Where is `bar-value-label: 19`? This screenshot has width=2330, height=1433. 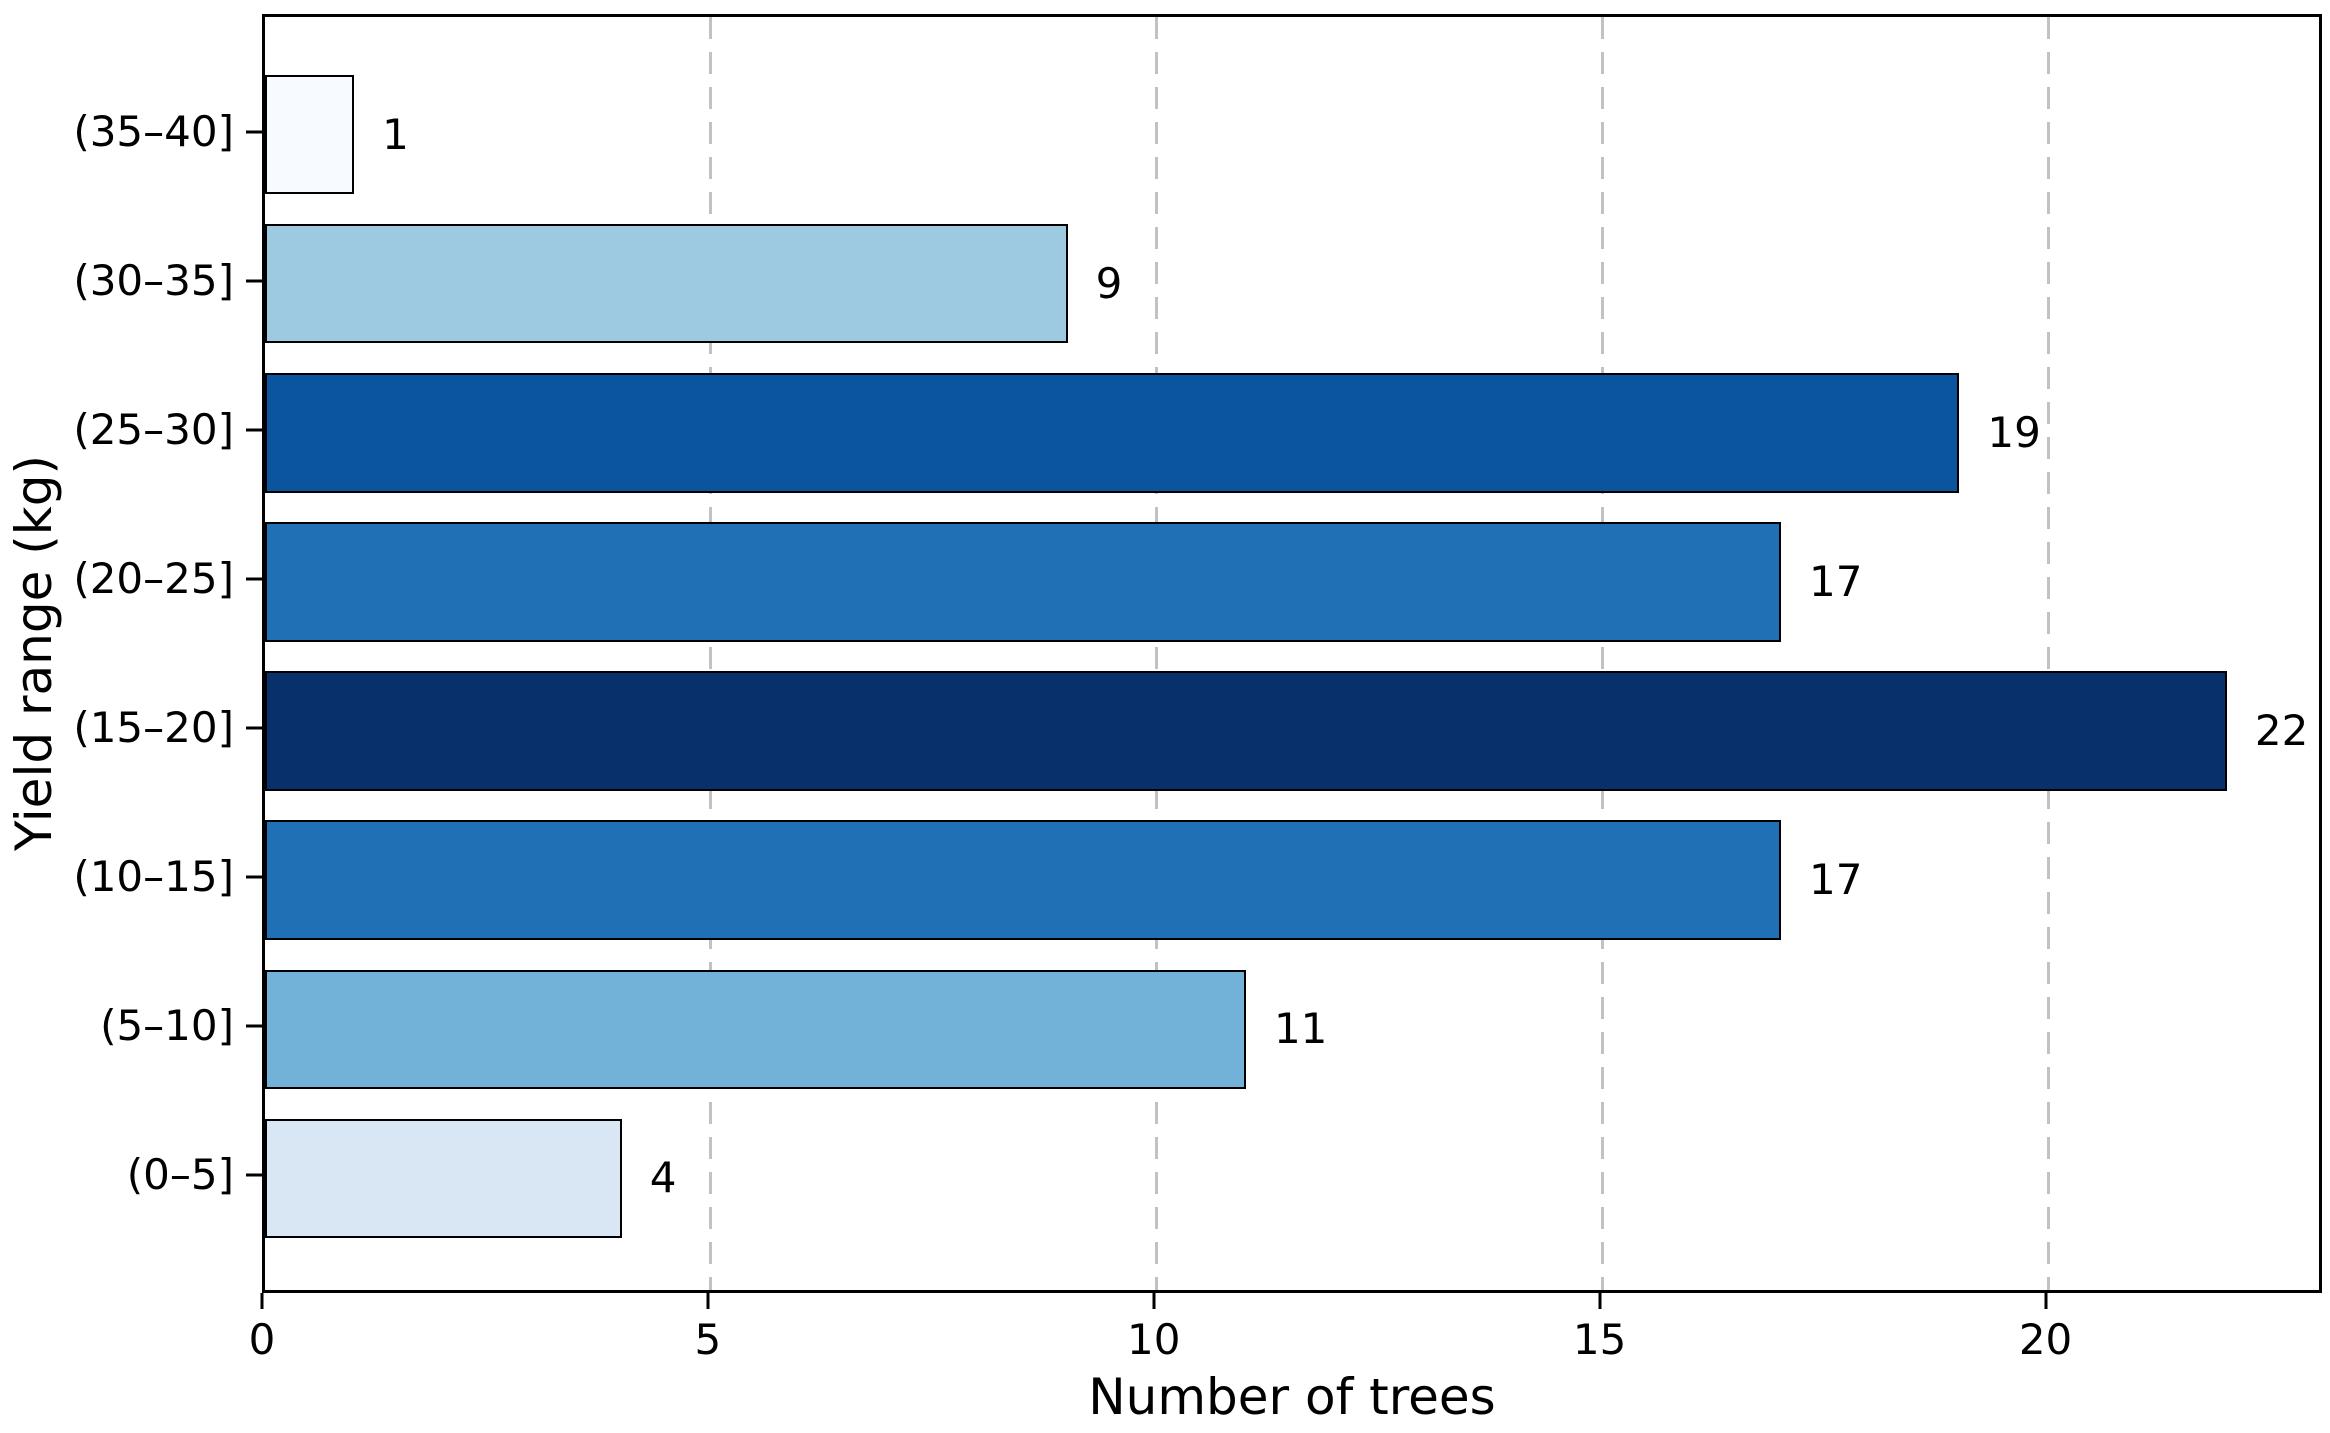
bar-value-label: 19 is located at coordinates (2014, 432).